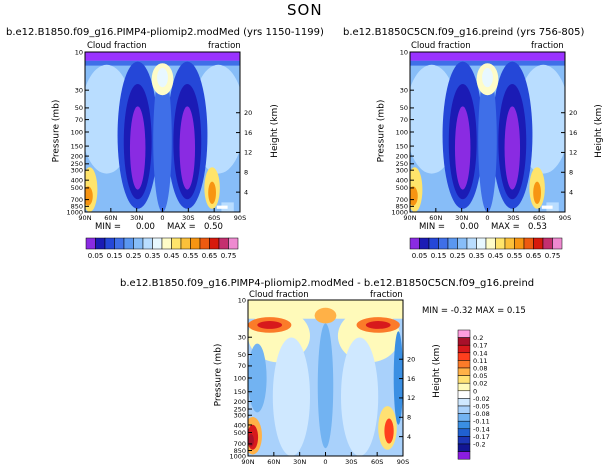 The width and height of the screenshot is (611, 475). What do you see at coordinates (270, 325) in the screenshot?
I see `north-cirrus-core` at bounding box center [270, 325].